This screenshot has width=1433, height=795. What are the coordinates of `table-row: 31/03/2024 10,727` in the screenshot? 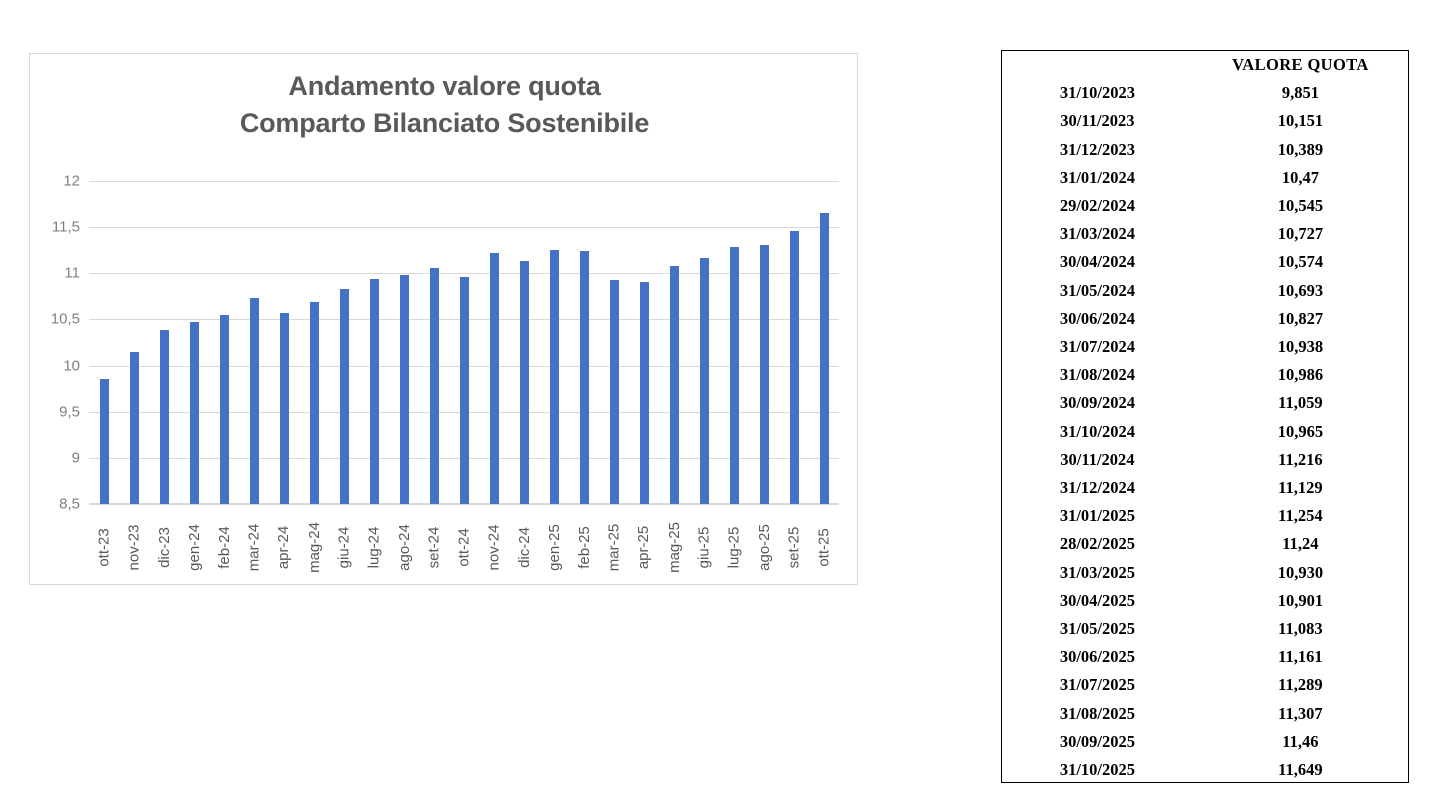 It's located at (1205, 234).